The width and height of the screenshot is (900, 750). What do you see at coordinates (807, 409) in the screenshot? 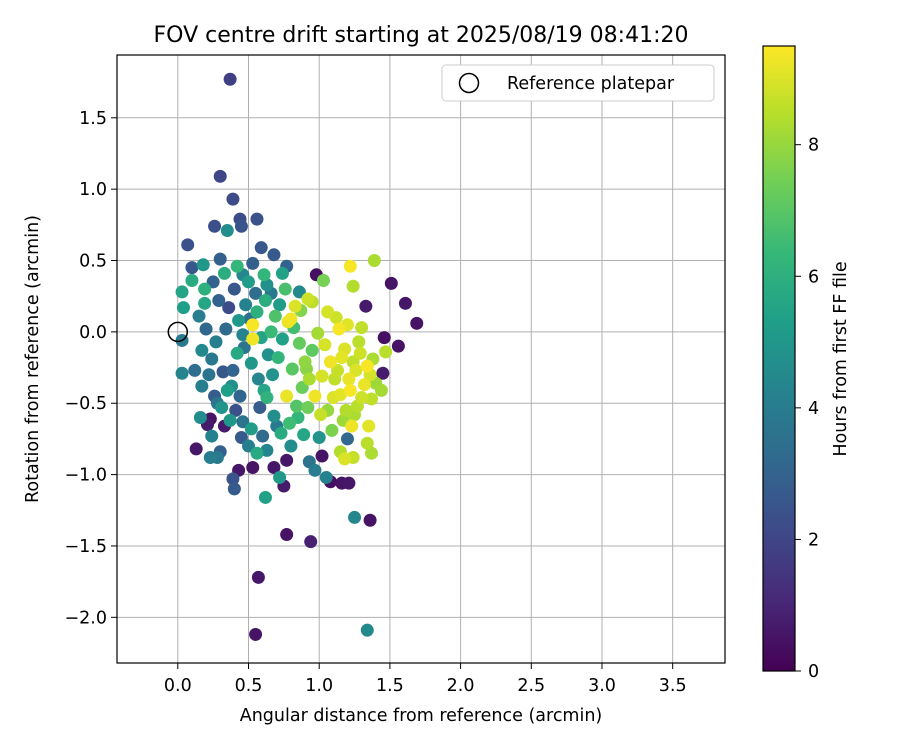
I see `colorbar-ticks: 0 2 4 6 8` at bounding box center [807, 409].